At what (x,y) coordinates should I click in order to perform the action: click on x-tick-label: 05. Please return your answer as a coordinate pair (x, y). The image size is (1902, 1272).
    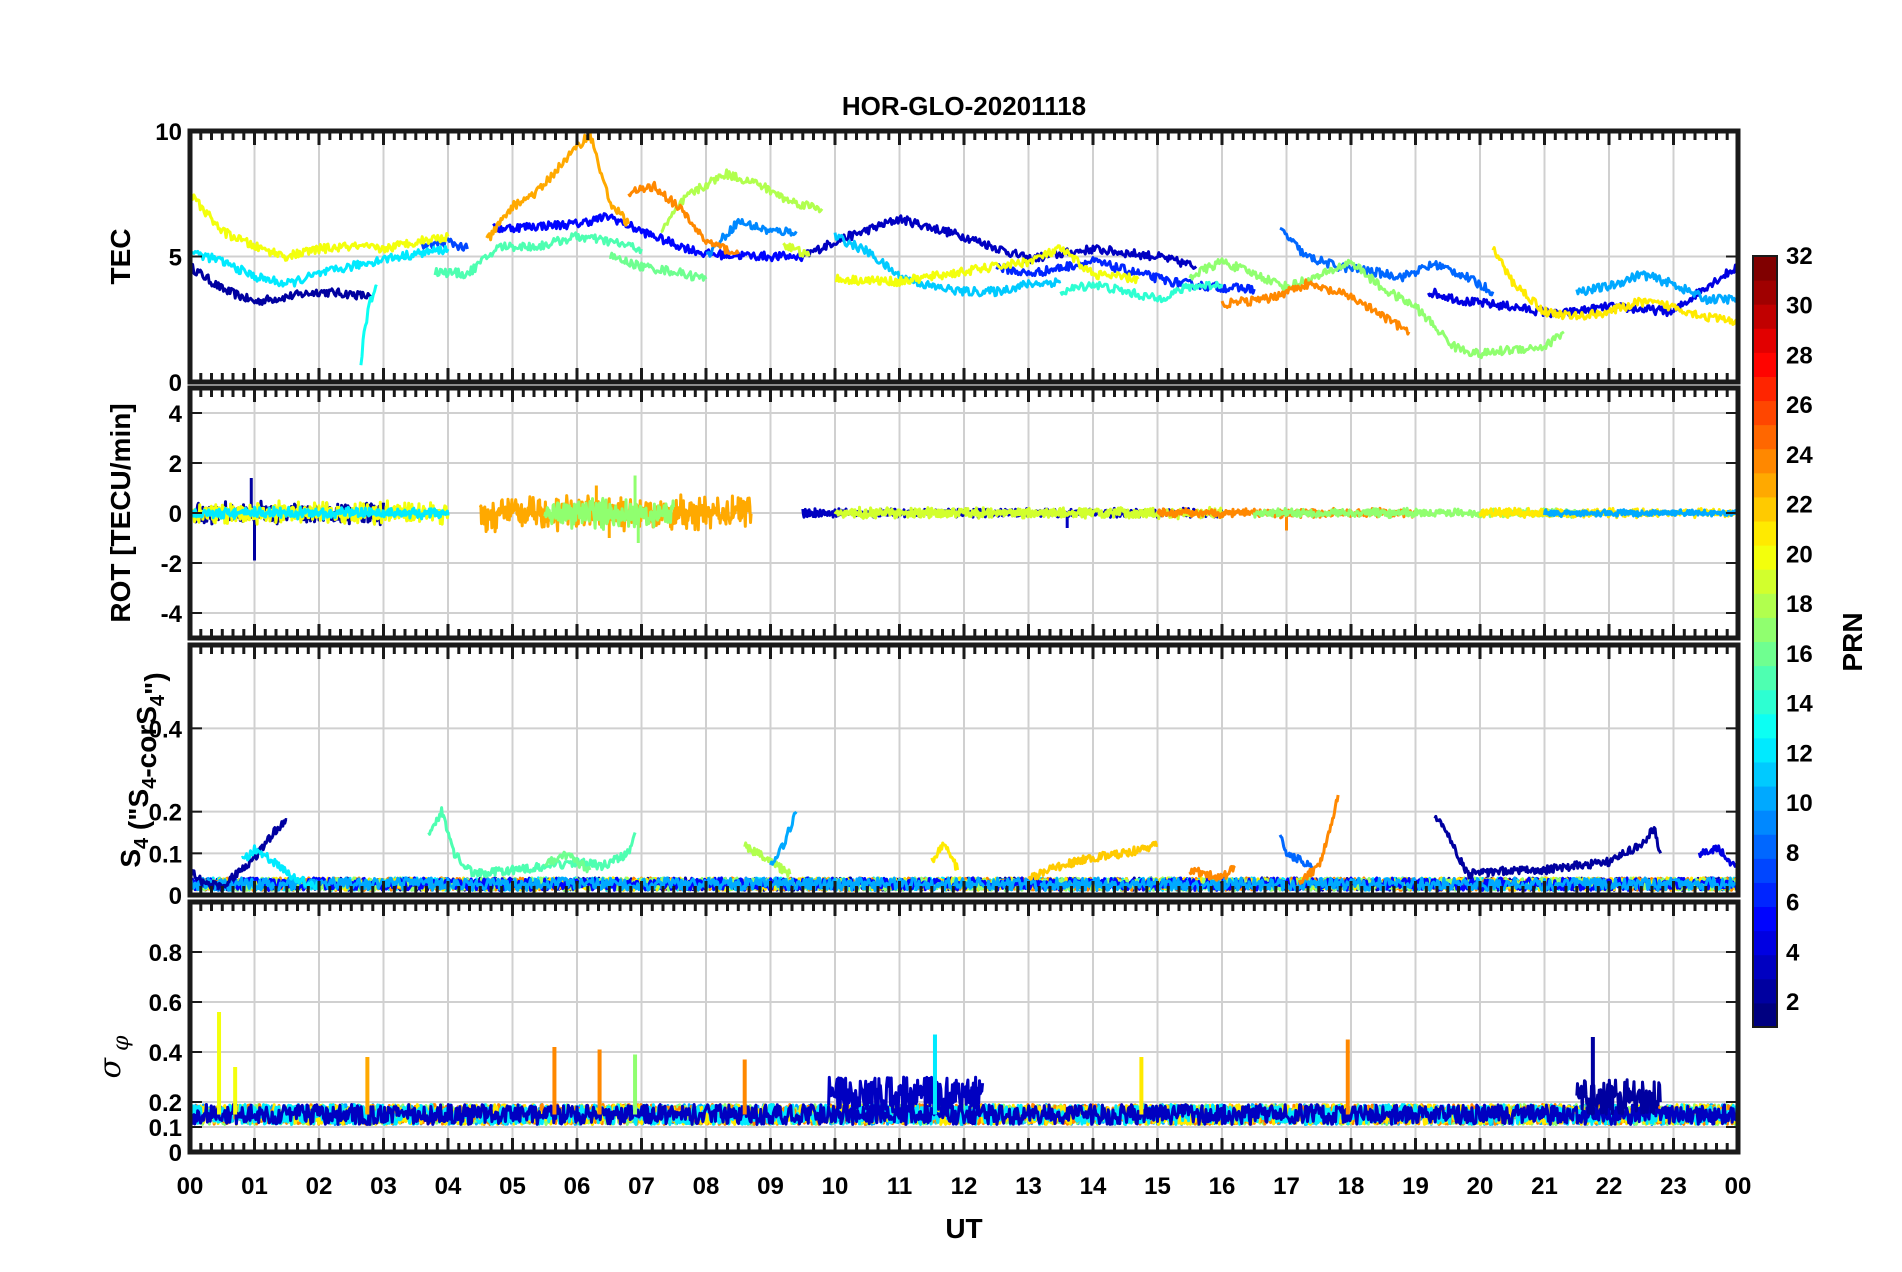
    Looking at the image, I should click on (512, 1186).